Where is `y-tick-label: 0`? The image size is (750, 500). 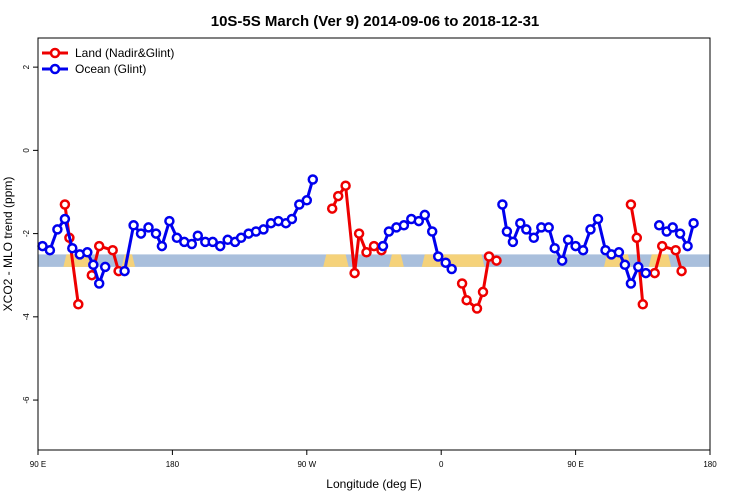
y-tick-label: 0 is located at coordinates (26, 150).